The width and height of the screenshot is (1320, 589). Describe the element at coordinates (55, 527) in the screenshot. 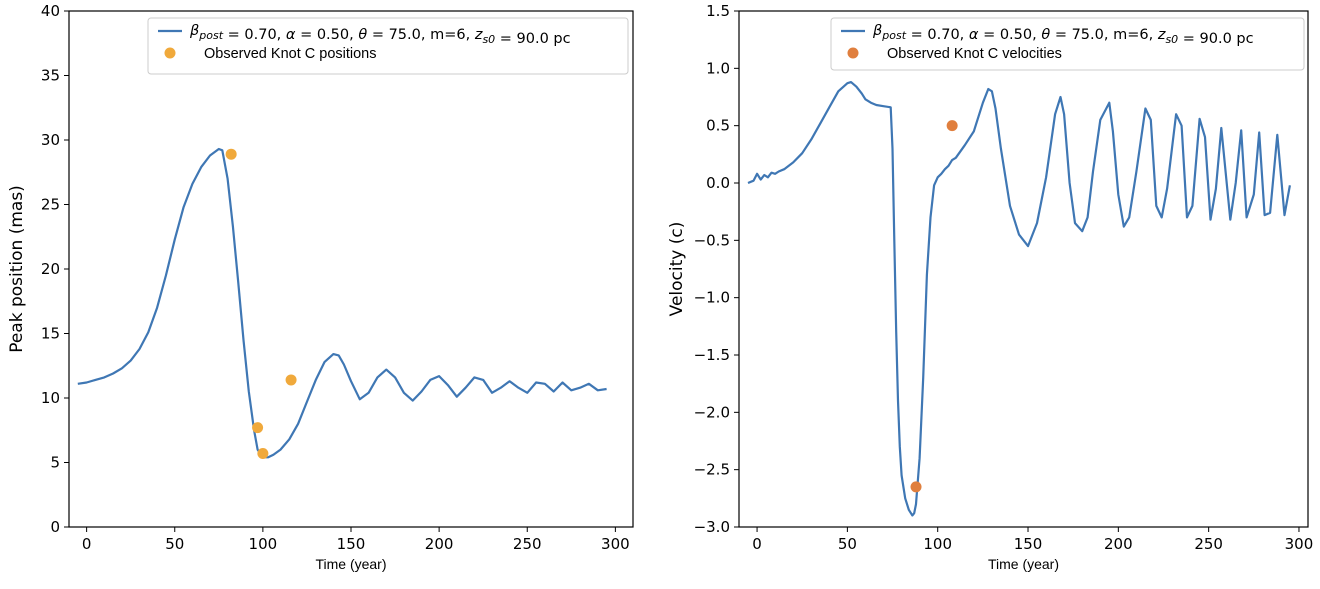

I see `y-tick-label: 0` at that location.